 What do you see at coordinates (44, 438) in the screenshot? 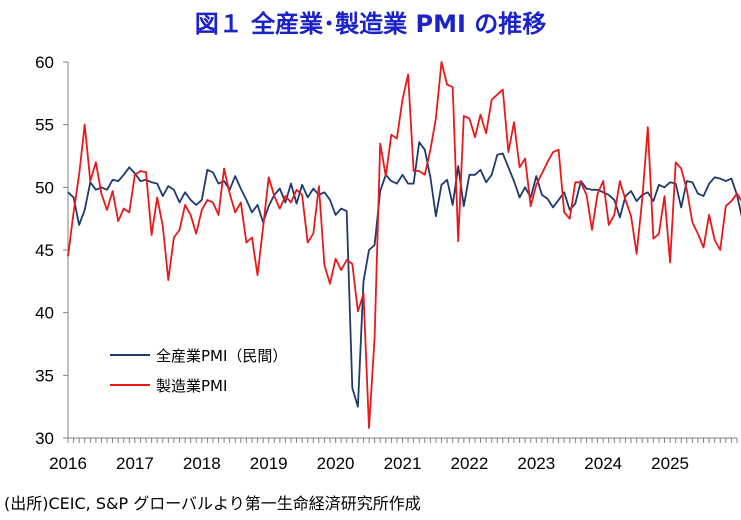
I see `y-tick-label: 30` at bounding box center [44, 438].